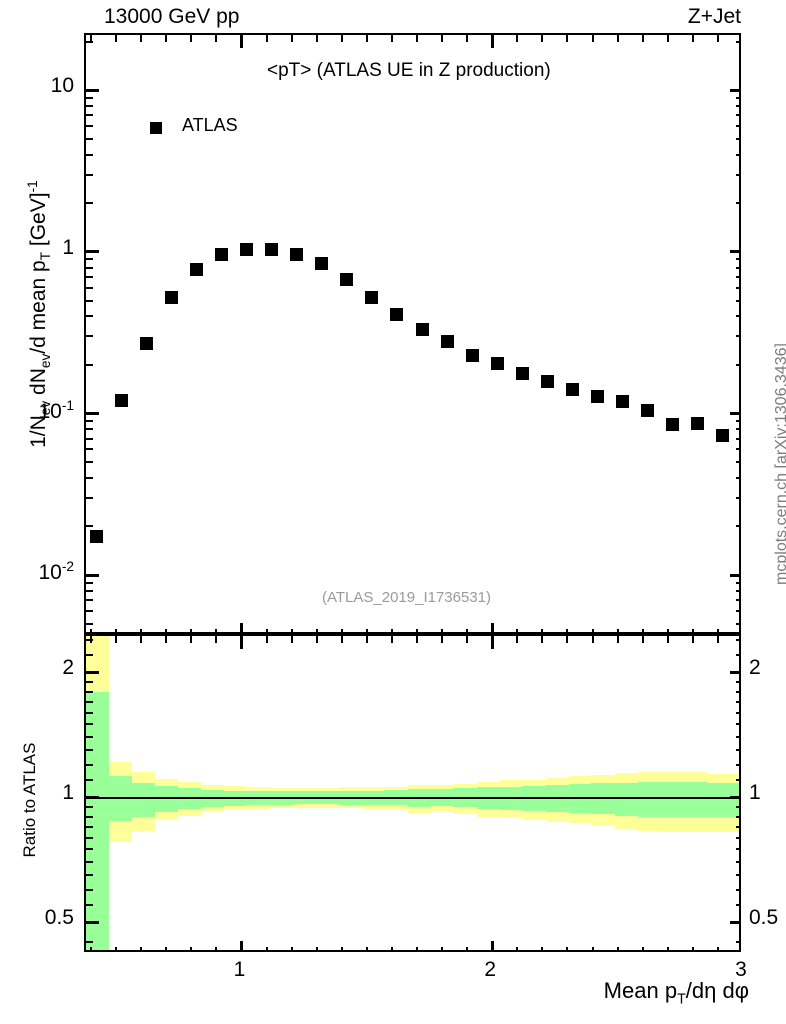 The width and height of the screenshot is (786, 1024). I want to click on plot-title: <pT> (ATLAS UE in Z production), so click(409, 70).